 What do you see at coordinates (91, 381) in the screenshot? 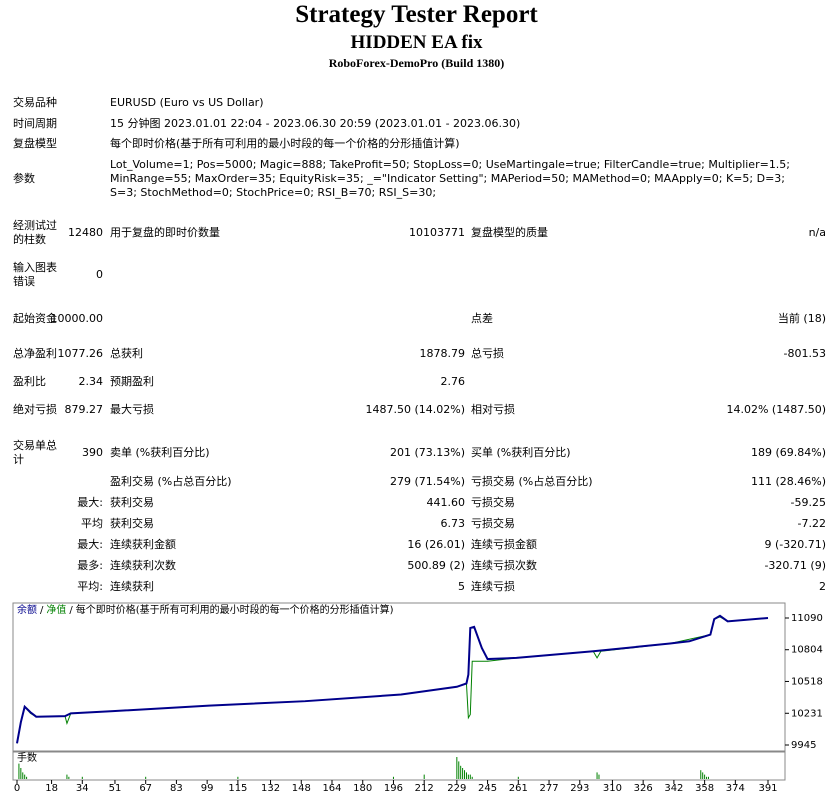
I see `stat-value: 2.34` at bounding box center [91, 381].